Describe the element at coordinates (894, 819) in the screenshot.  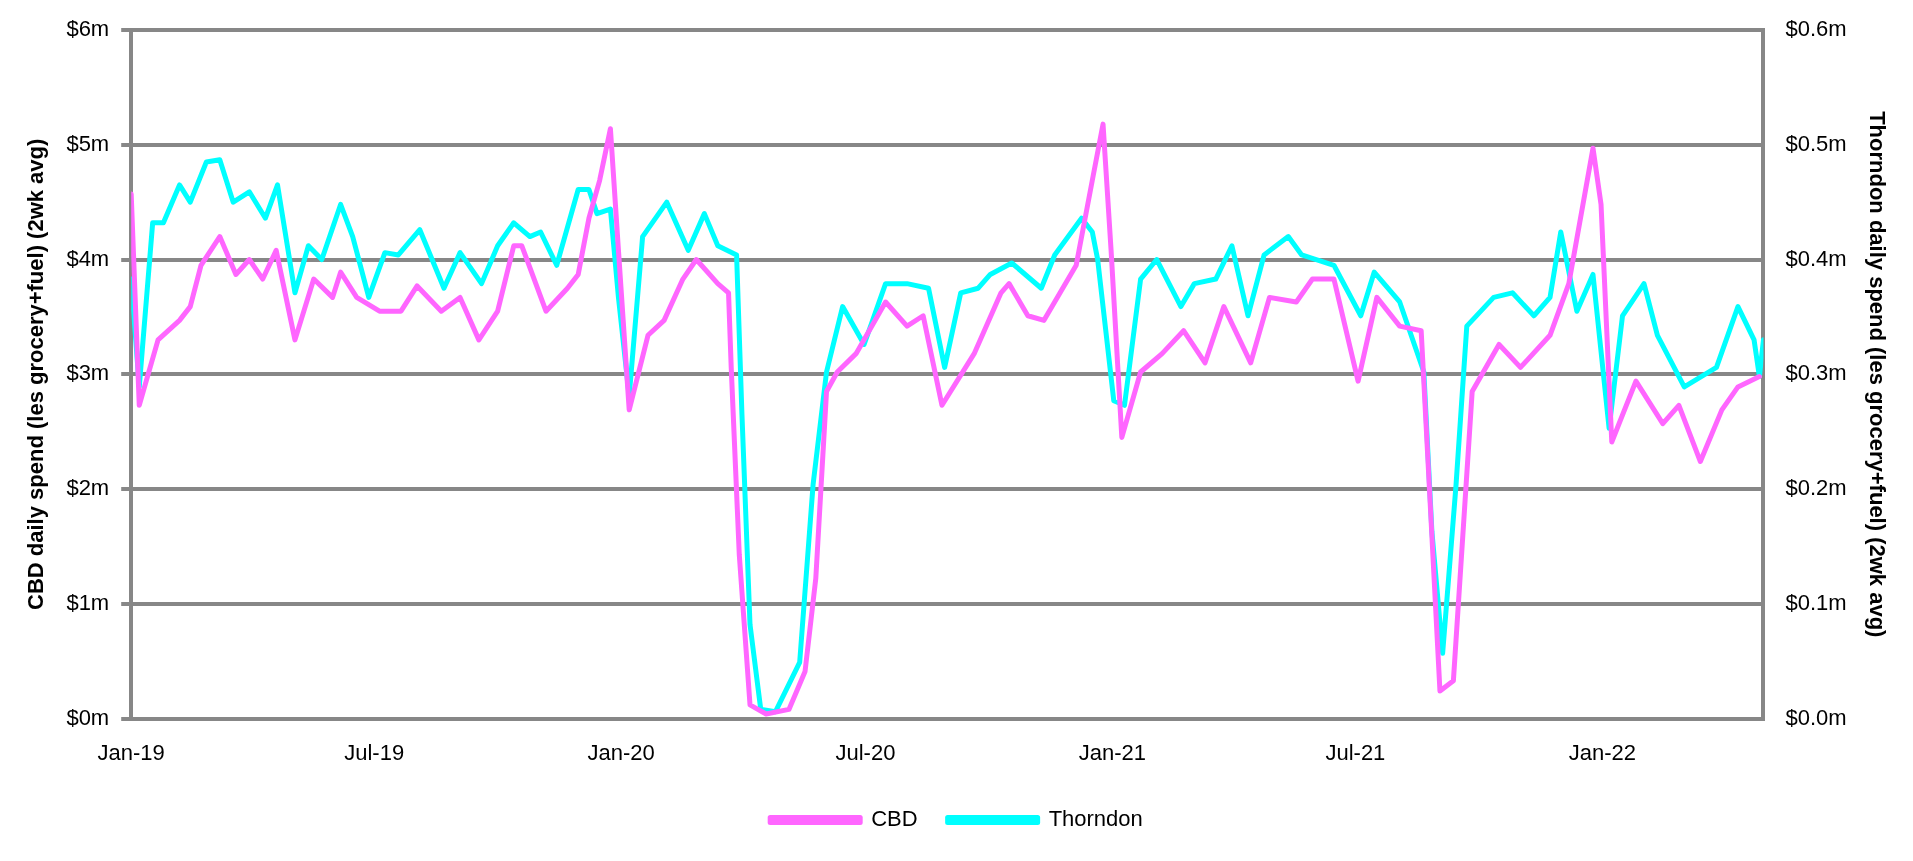
I see `legend-label: CBD` at that location.